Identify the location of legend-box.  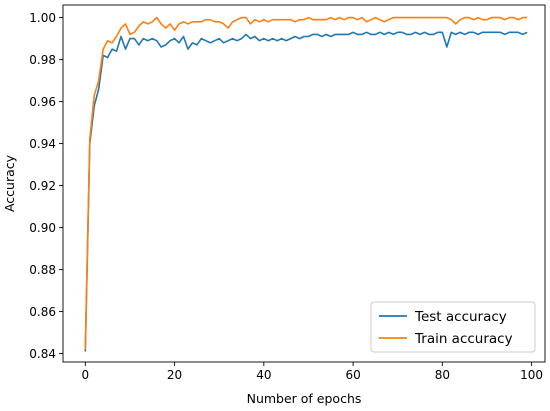
(453, 327).